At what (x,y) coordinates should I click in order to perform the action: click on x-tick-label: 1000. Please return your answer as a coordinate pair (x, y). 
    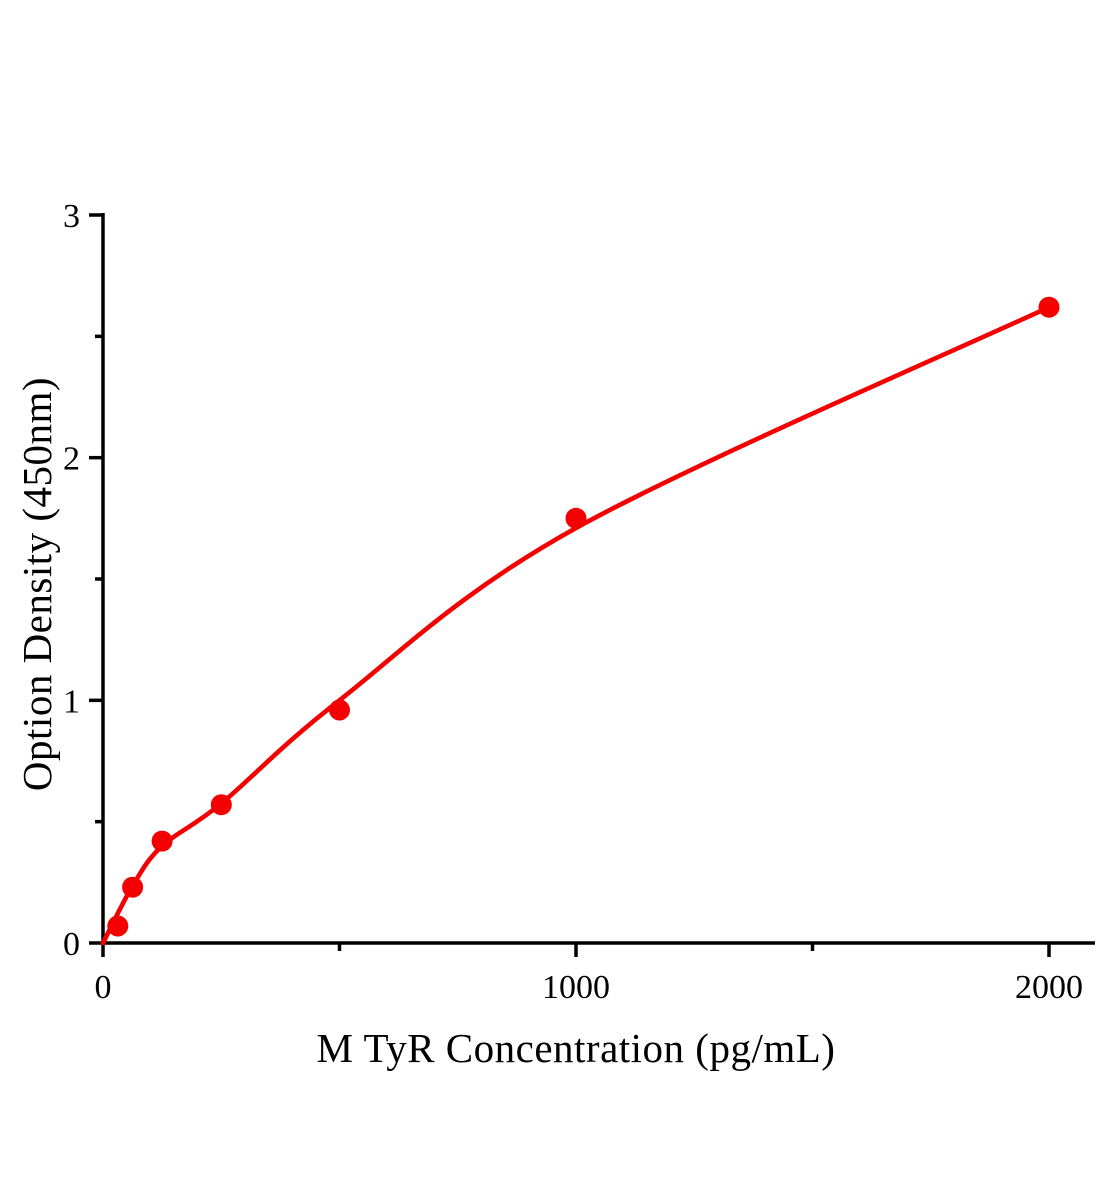
    Looking at the image, I should click on (576, 987).